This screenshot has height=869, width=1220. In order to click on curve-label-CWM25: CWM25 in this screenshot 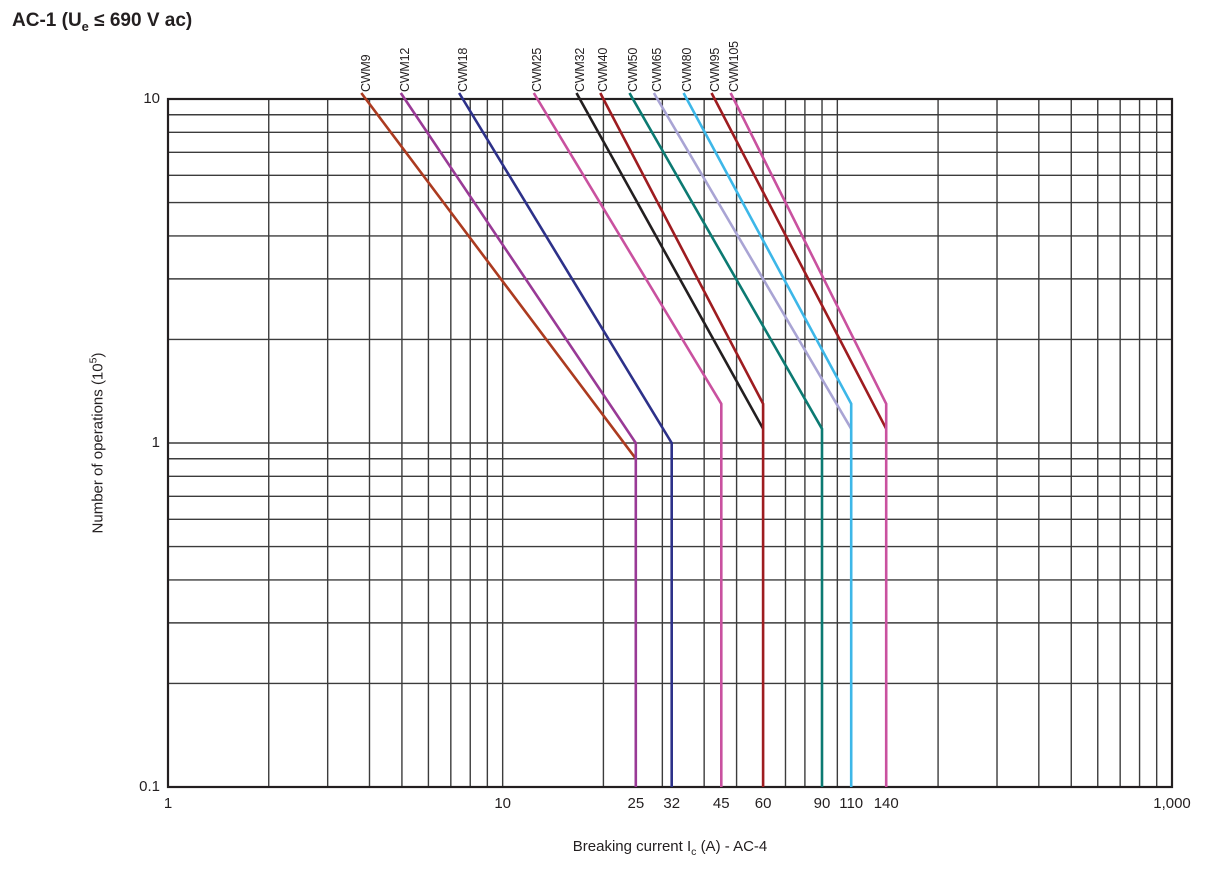, I will do `click(537, 69)`.